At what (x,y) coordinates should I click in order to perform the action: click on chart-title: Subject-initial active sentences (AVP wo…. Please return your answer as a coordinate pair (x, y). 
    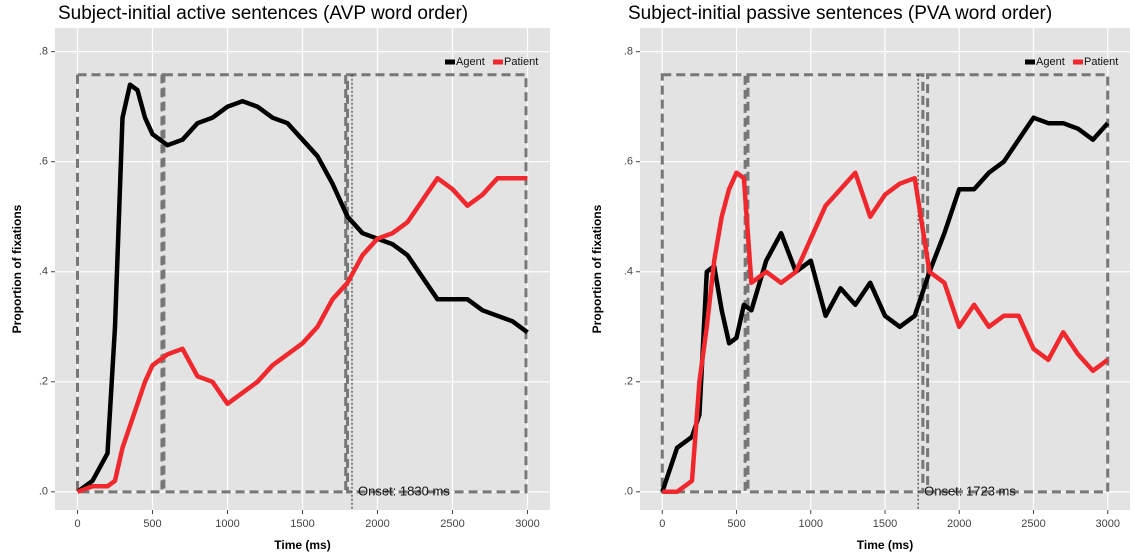
    Looking at the image, I should click on (263, 13).